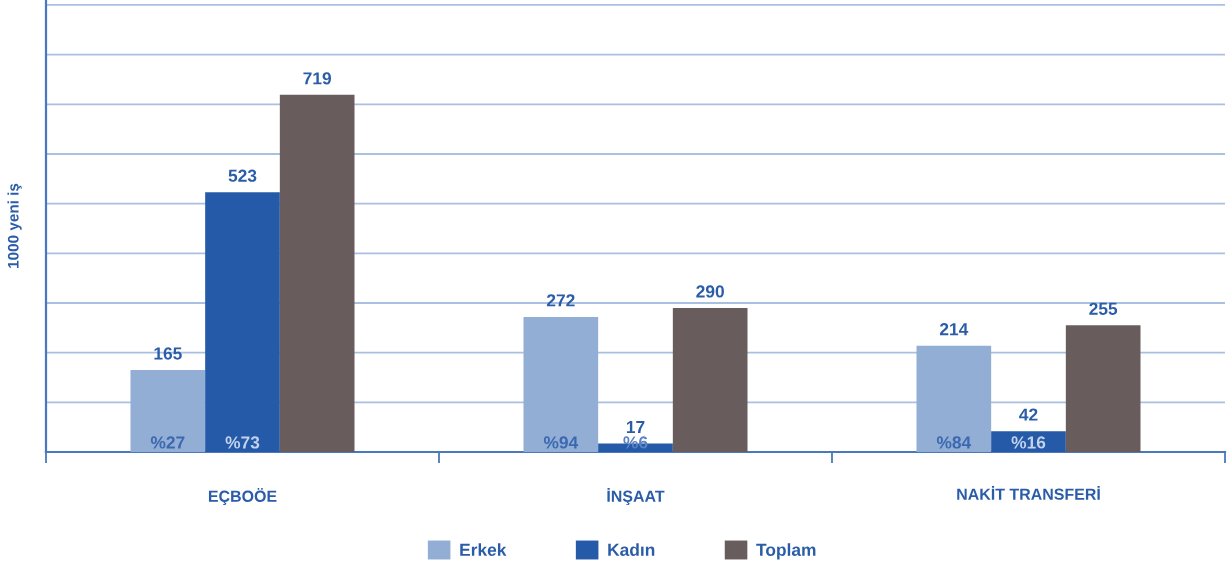  What do you see at coordinates (1028, 414) in the screenshot?
I see `data-label: 42` at bounding box center [1028, 414].